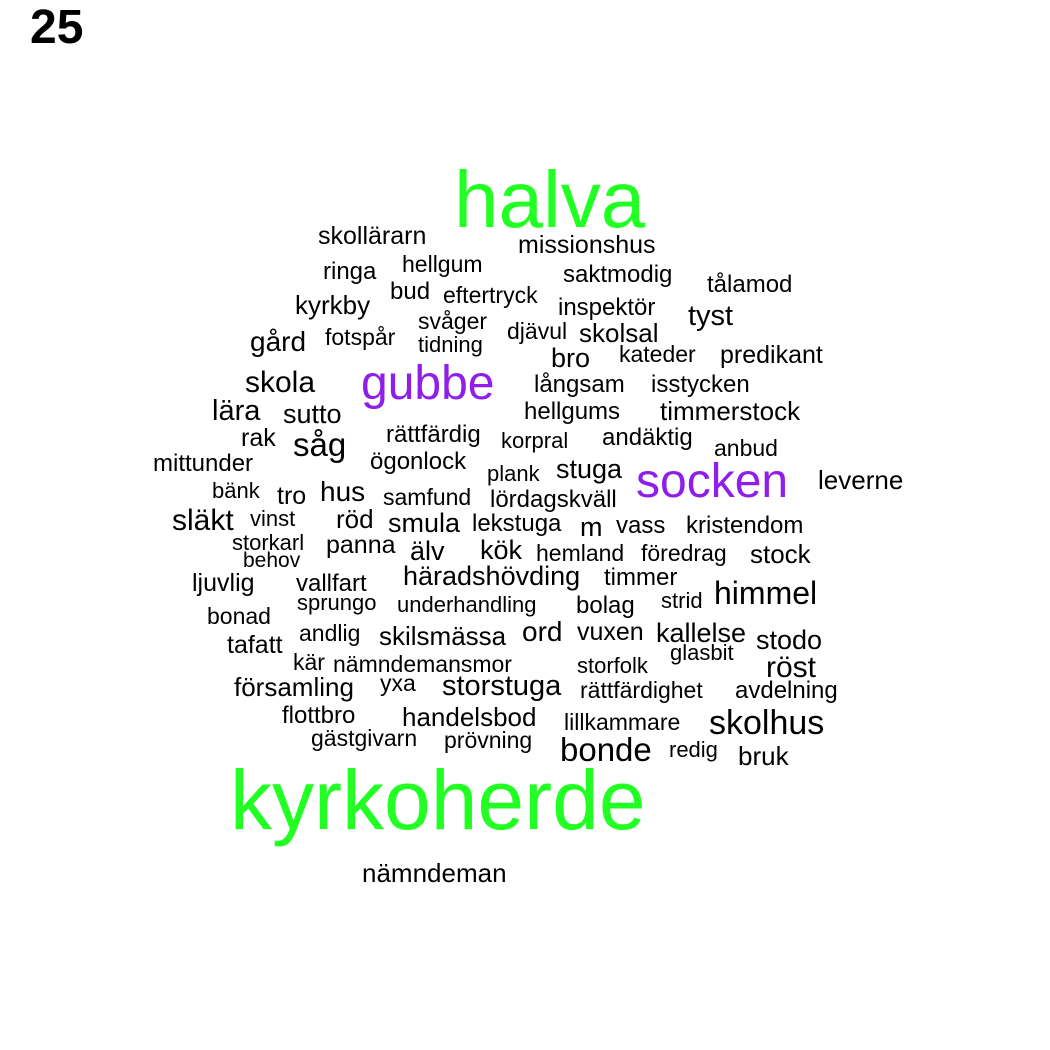 This screenshot has width=1050, height=1050. I want to click on cloud-word: missionshus, so click(587, 245).